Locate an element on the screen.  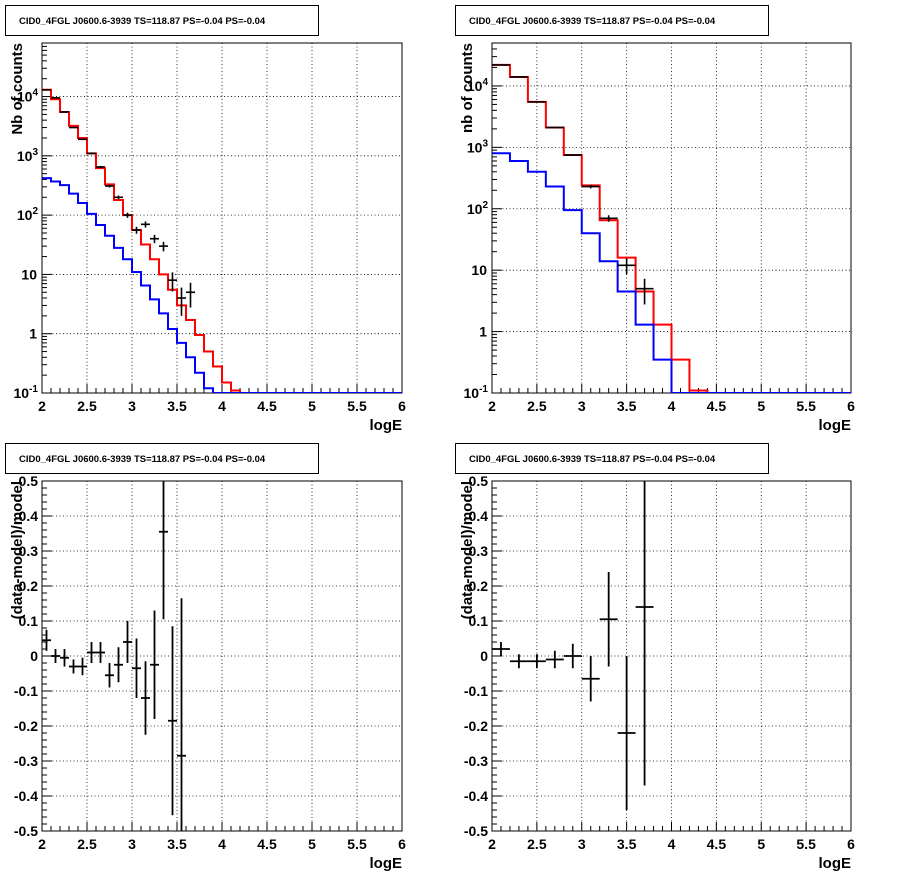
y-tick-label: 1 is located at coordinates (33, 334).